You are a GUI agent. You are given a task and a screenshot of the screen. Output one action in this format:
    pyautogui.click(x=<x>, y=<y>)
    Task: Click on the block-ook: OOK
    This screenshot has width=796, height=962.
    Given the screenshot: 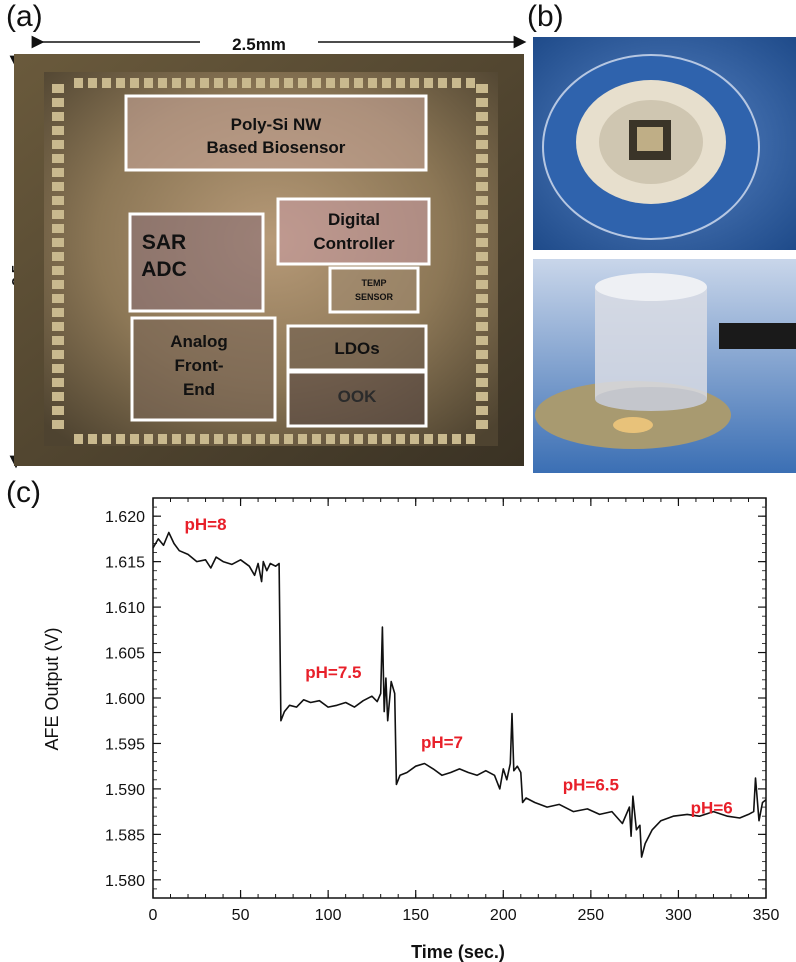 What is the action you would take?
    pyautogui.click(x=357, y=399)
    